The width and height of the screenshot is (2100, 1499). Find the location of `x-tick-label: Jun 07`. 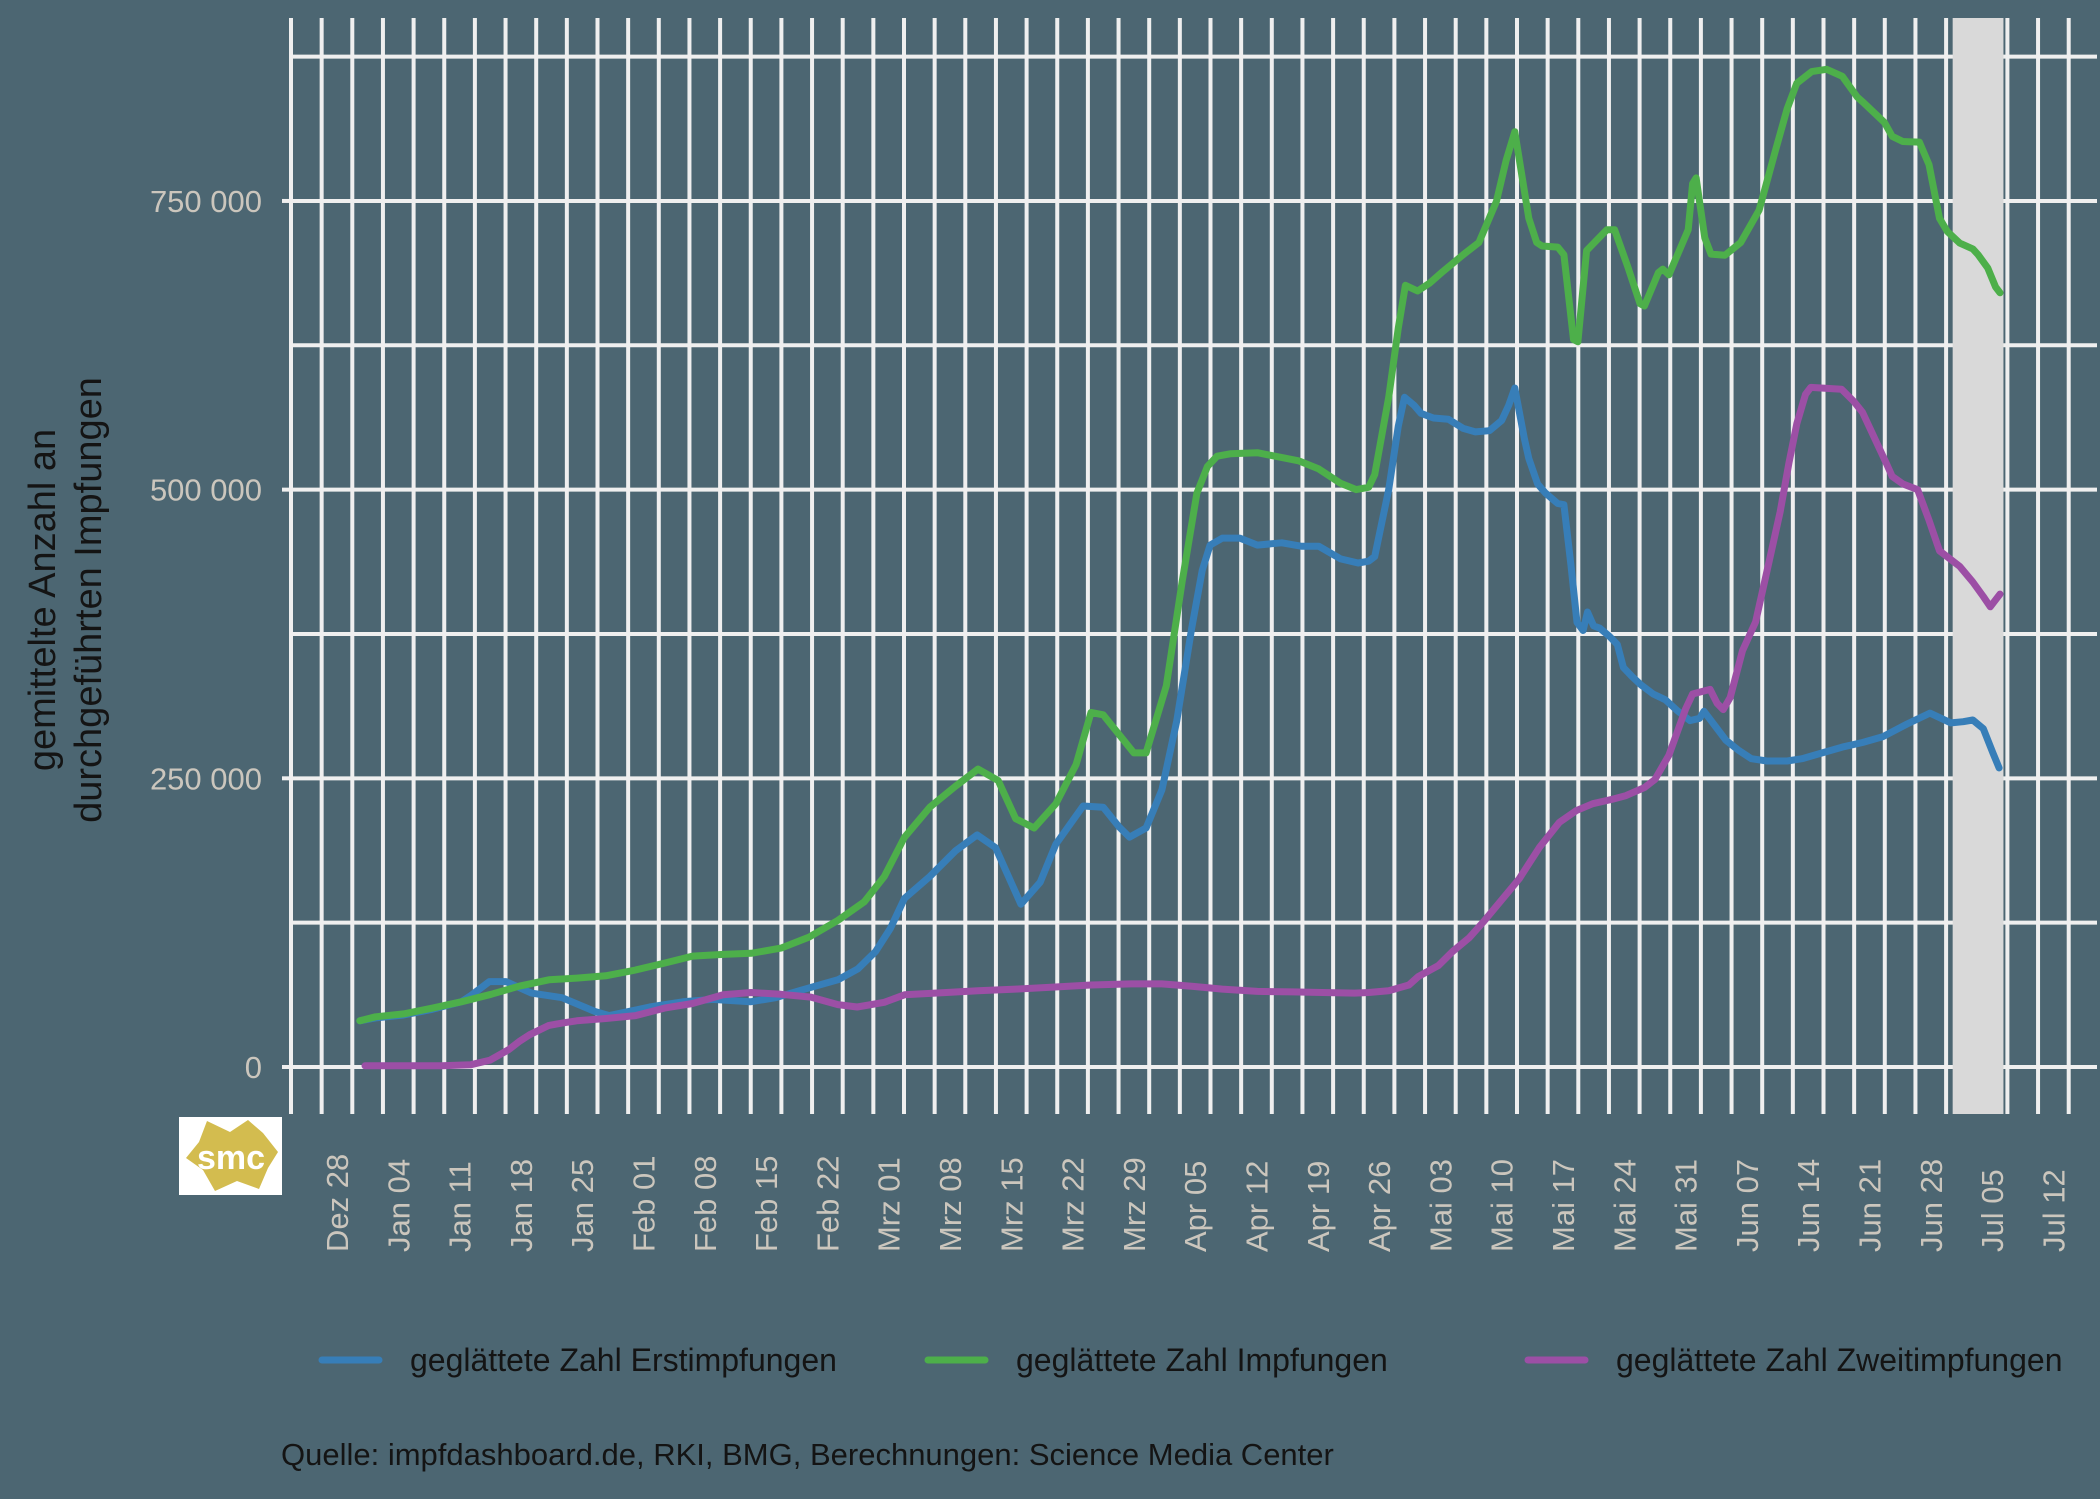

x-tick-label: Jun 07 is located at coordinates (1747, 1205).